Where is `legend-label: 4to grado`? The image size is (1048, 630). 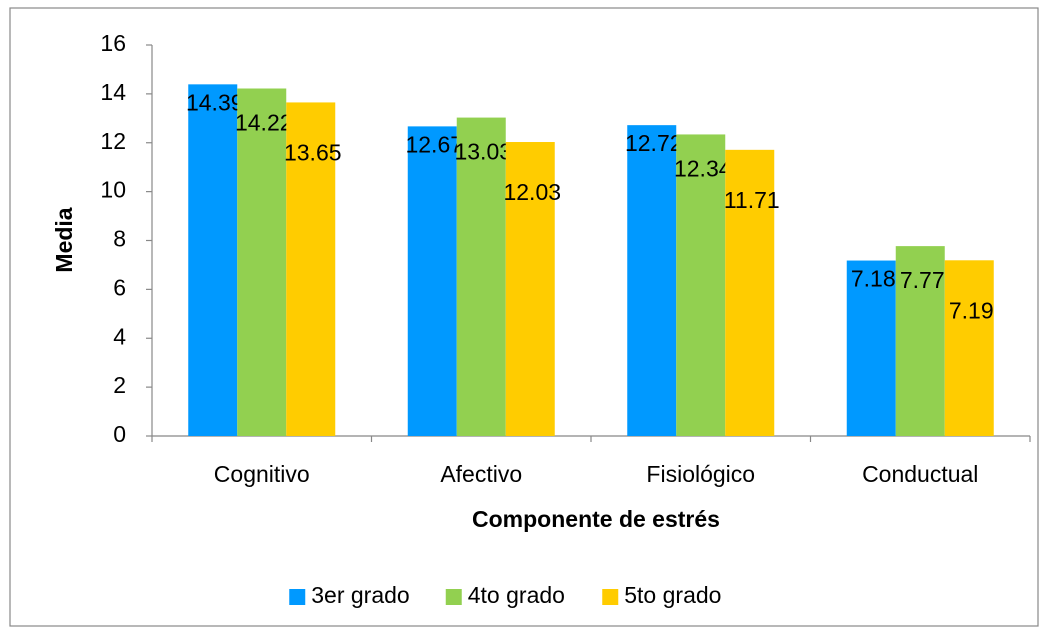 legend-label: 4to grado is located at coordinates (516, 595).